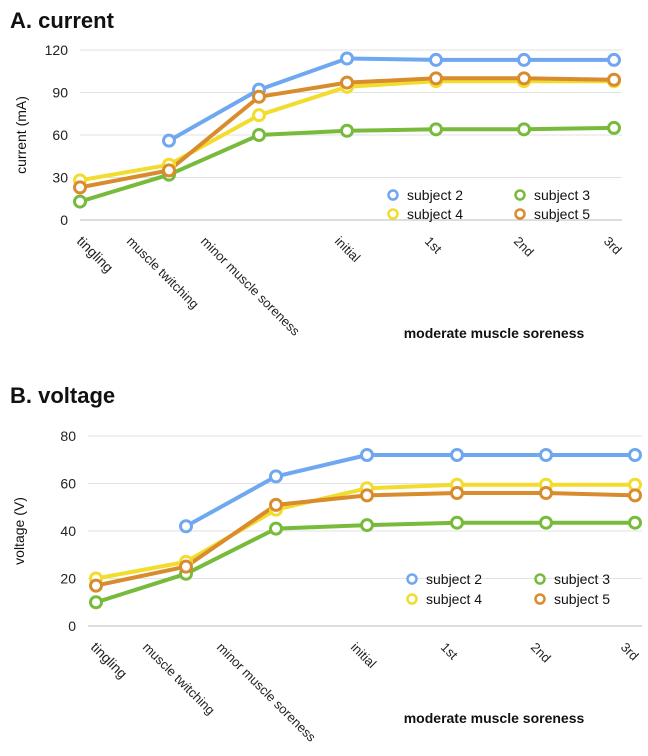  I want to click on y-axis-label: voltage (V), so click(19, 531).